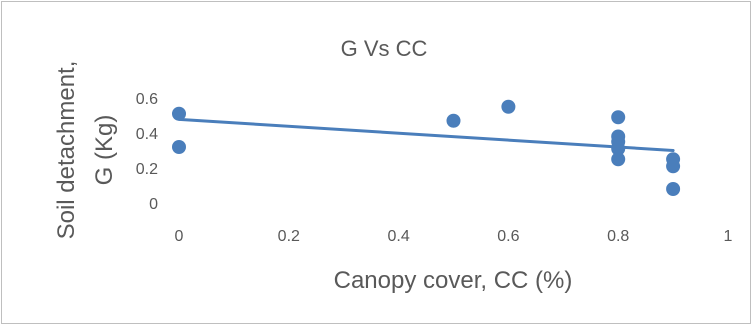 The width and height of the screenshot is (754, 327). I want to click on y-tick-label: 0.4, so click(147, 134).